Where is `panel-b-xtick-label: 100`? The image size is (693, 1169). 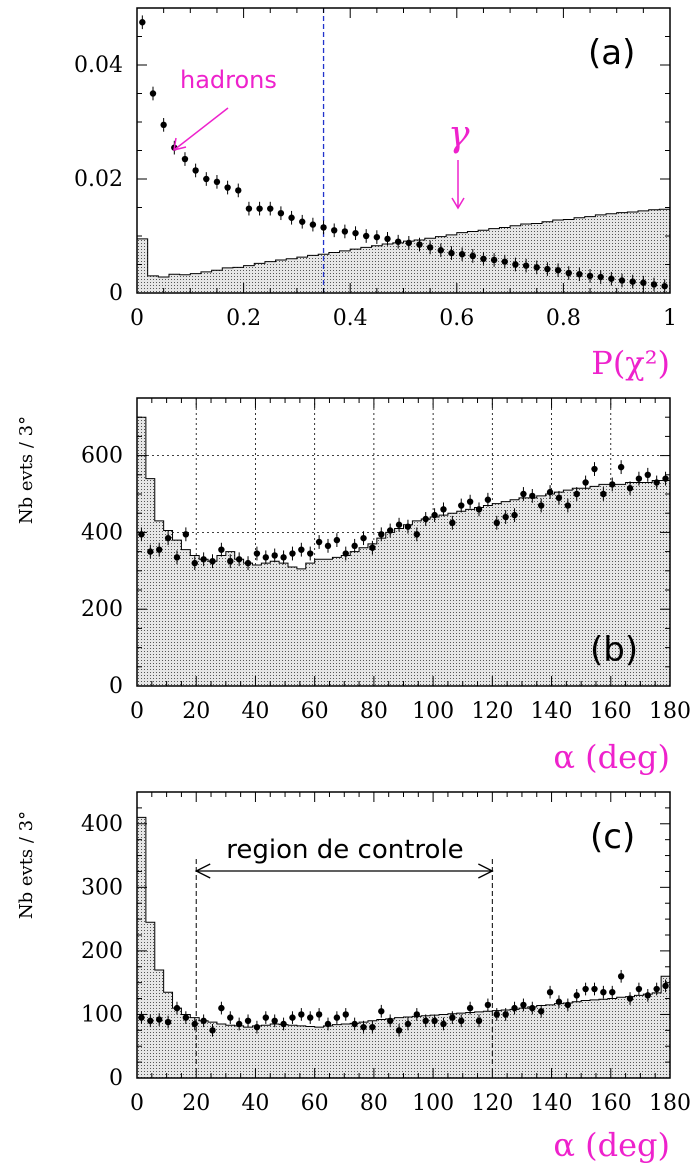 panel-b-xtick-label: 100 is located at coordinates (433, 711).